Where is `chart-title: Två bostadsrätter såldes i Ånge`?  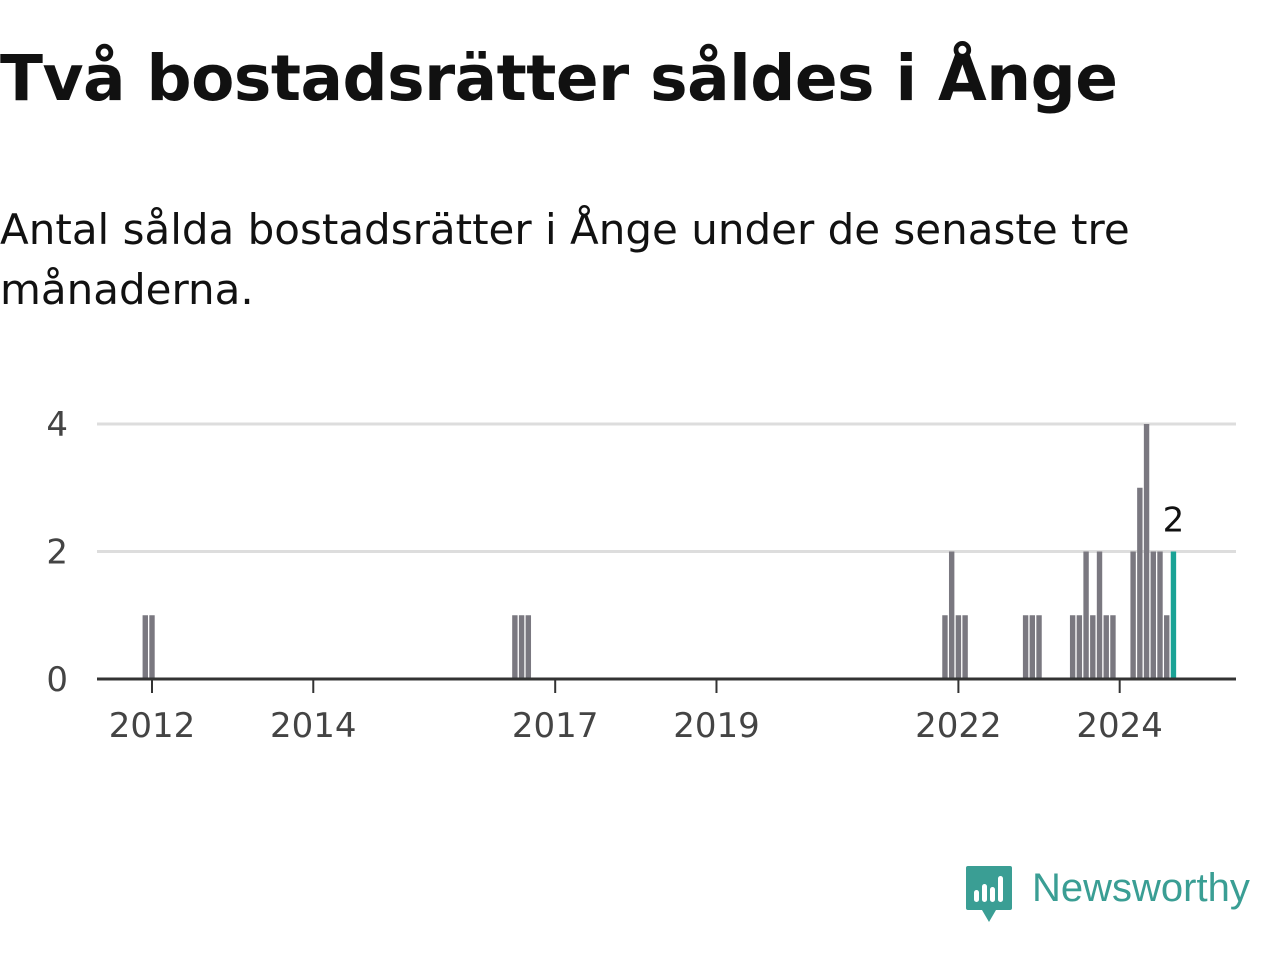 chart-title: Två bostadsrätter såldes i Ånge is located at coordinates (559, 78).